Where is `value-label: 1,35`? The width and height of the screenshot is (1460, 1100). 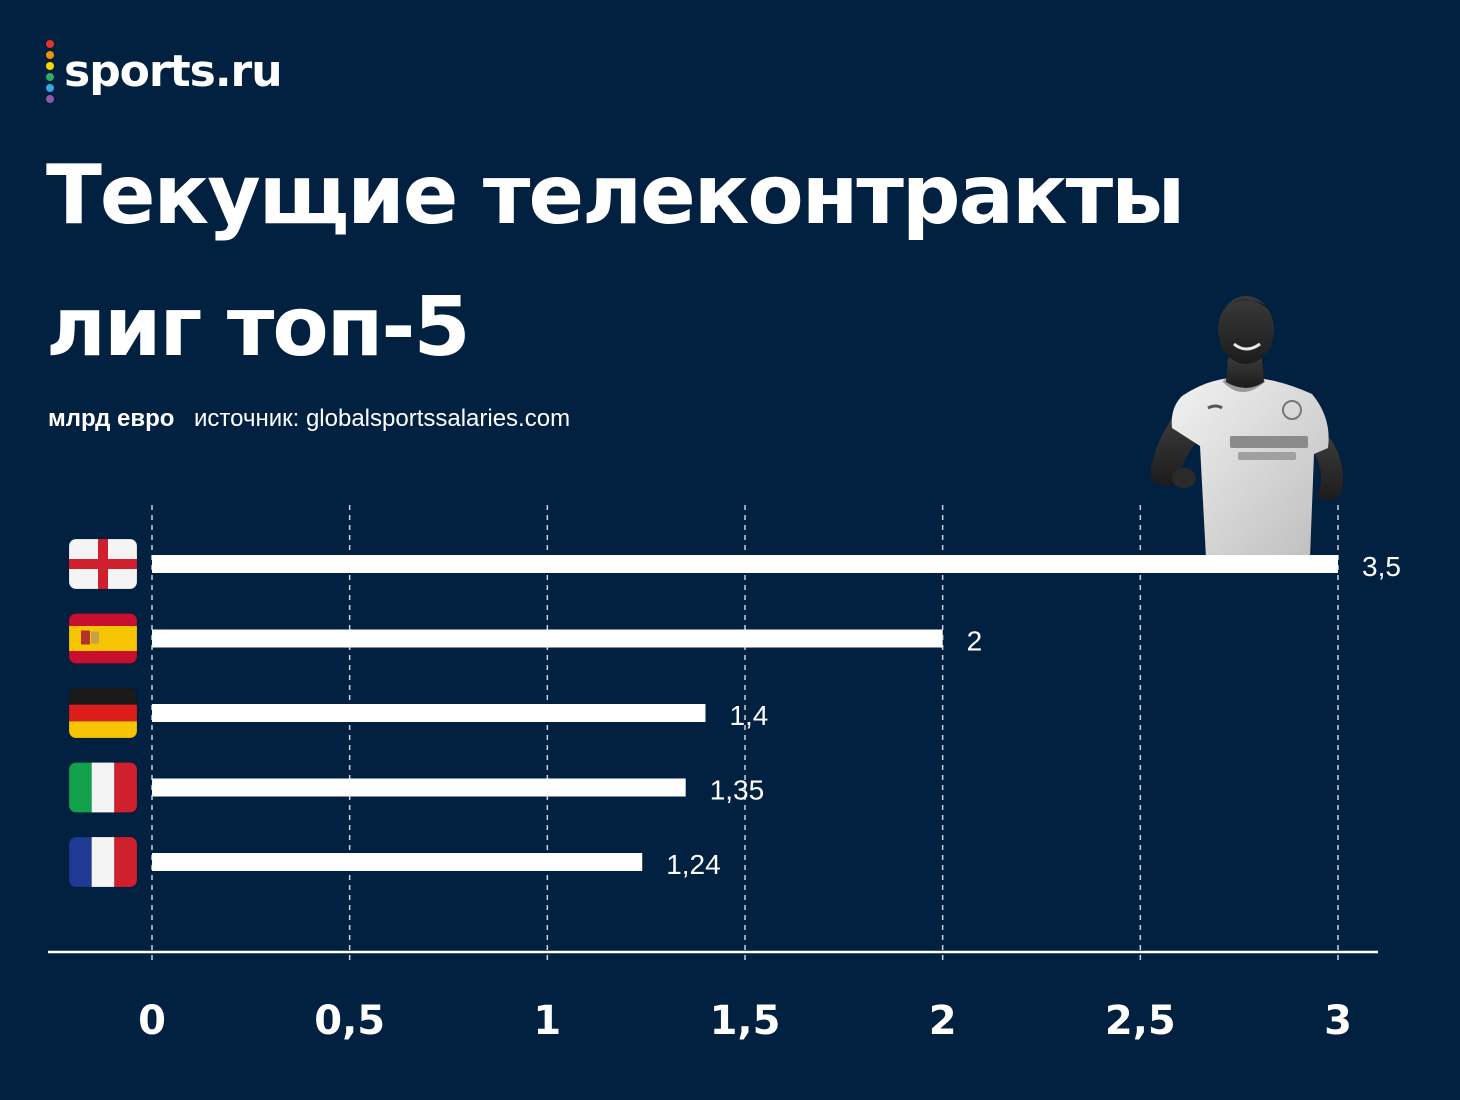
value-label: 1,35 is located at coordinates (737, 790).